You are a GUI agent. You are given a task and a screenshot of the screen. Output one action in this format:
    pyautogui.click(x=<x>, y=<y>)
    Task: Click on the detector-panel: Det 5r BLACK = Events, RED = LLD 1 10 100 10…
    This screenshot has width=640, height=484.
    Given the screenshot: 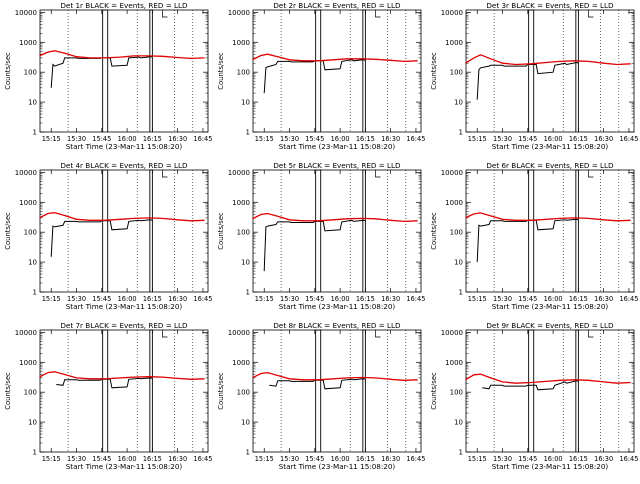 What is the action you would take?
    pyautogui.click(x=319, y=242)
    